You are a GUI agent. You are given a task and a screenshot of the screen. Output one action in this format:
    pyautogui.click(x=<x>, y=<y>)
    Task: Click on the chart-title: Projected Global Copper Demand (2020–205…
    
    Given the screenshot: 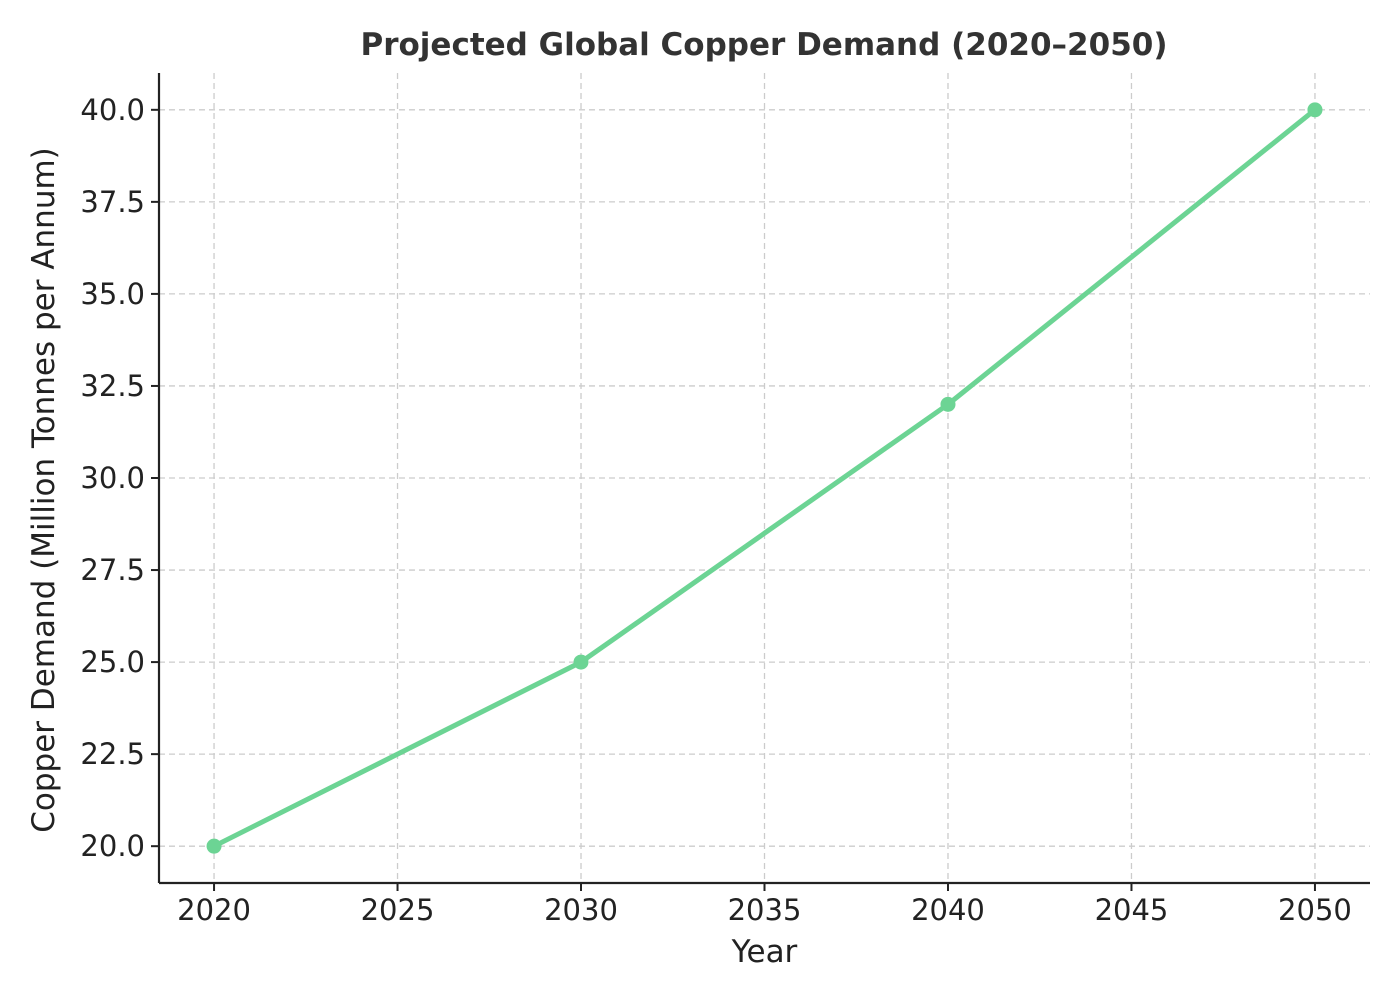 What is the action you would take?
    pyautogui.click(x=763, y=45)
    